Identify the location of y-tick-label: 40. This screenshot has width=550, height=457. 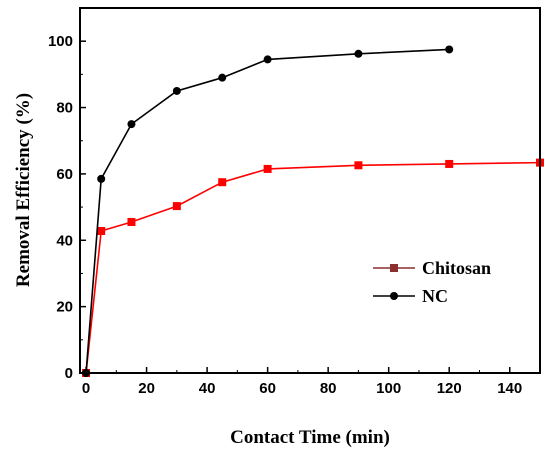
(64, 240).